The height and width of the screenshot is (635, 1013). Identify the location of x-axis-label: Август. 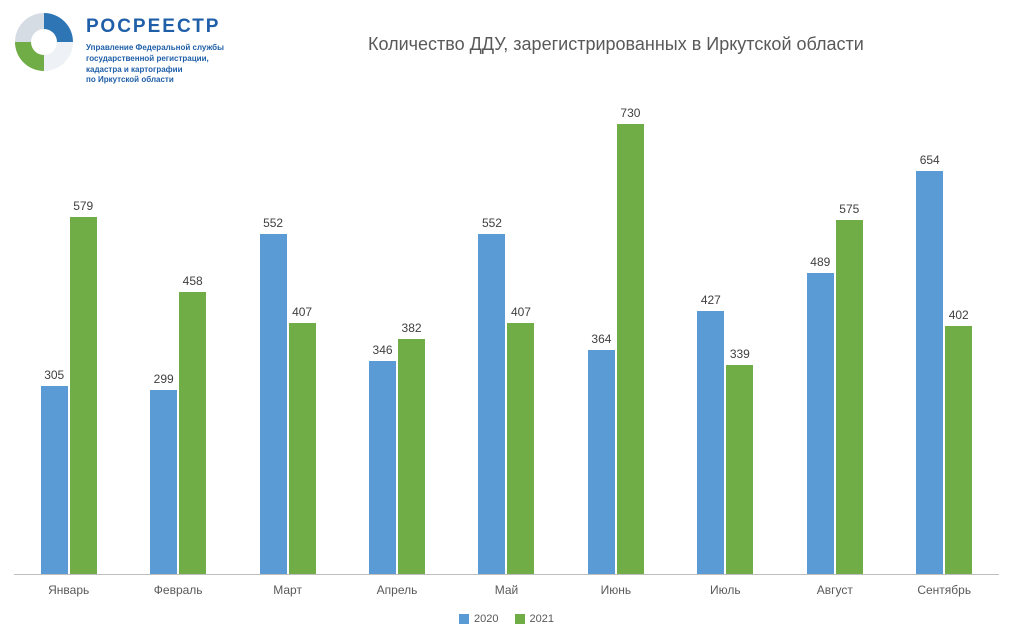
(834, 590).